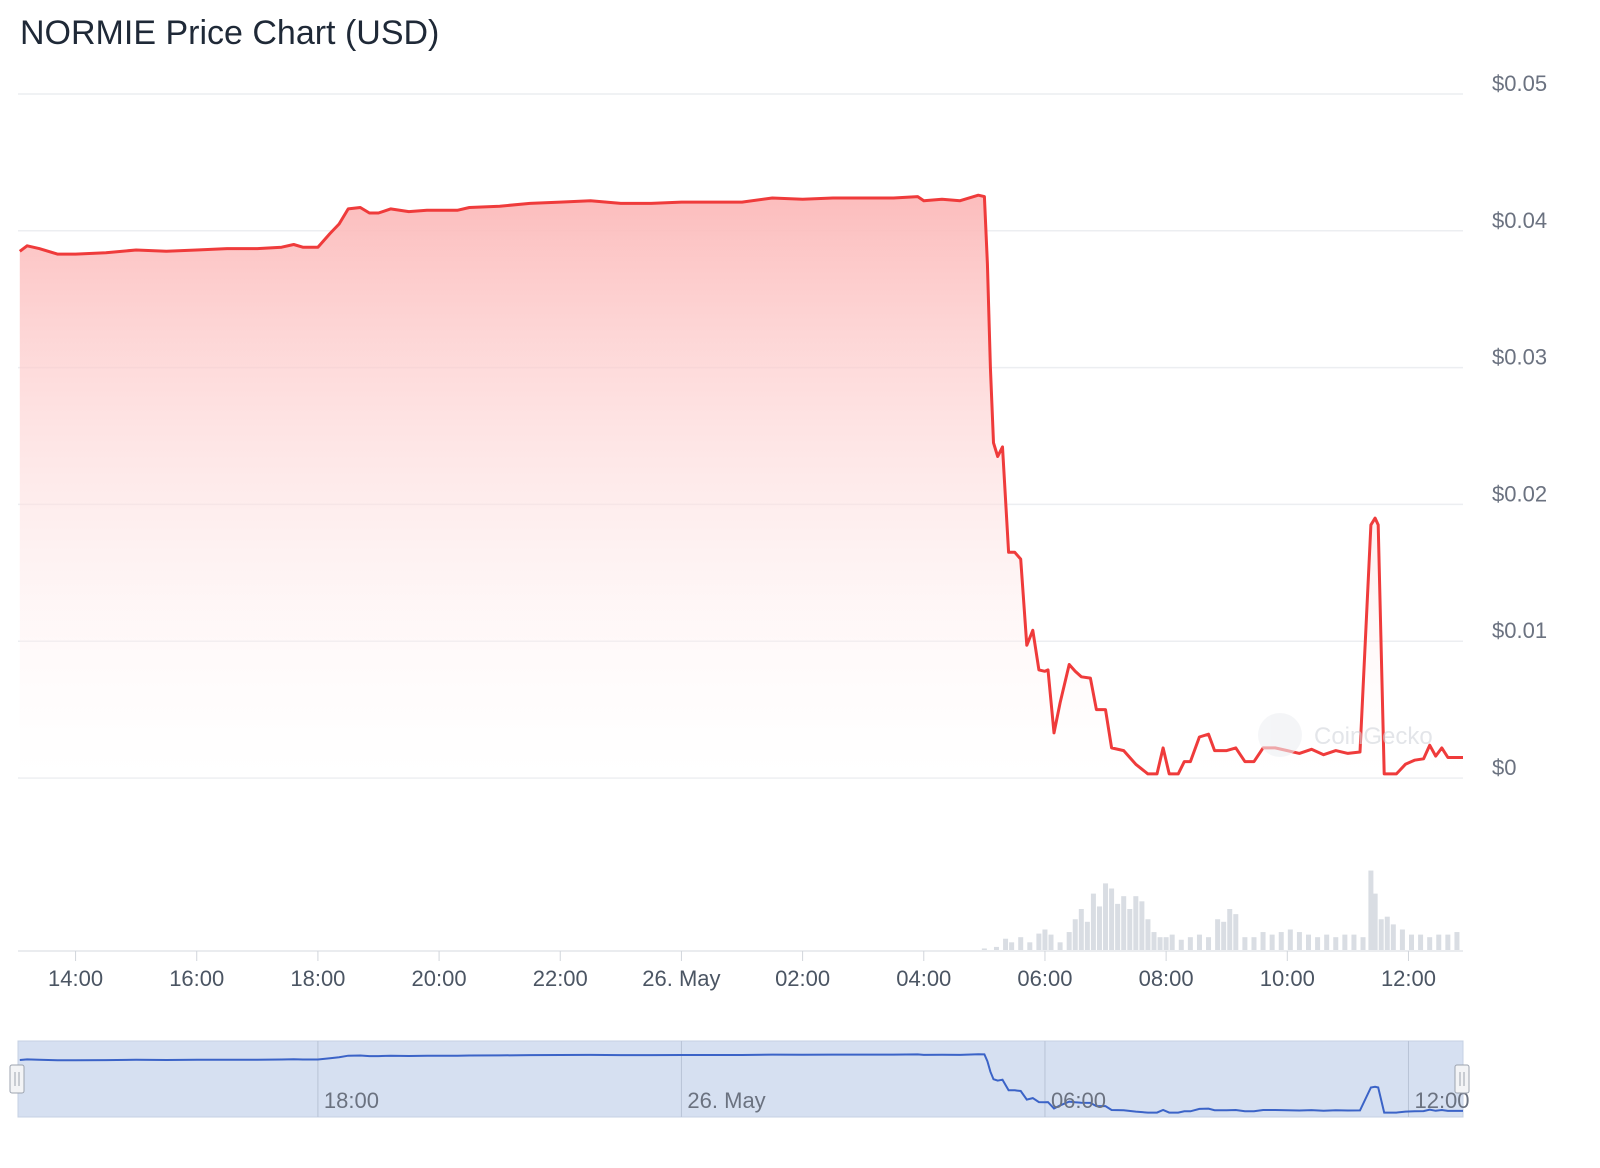 This screenshot has height=1168, width=1600. What do you see at coordinates (17, 1079) in the screenshot?
I see `navigator-left-handle` at bounding box center [17, 1079].